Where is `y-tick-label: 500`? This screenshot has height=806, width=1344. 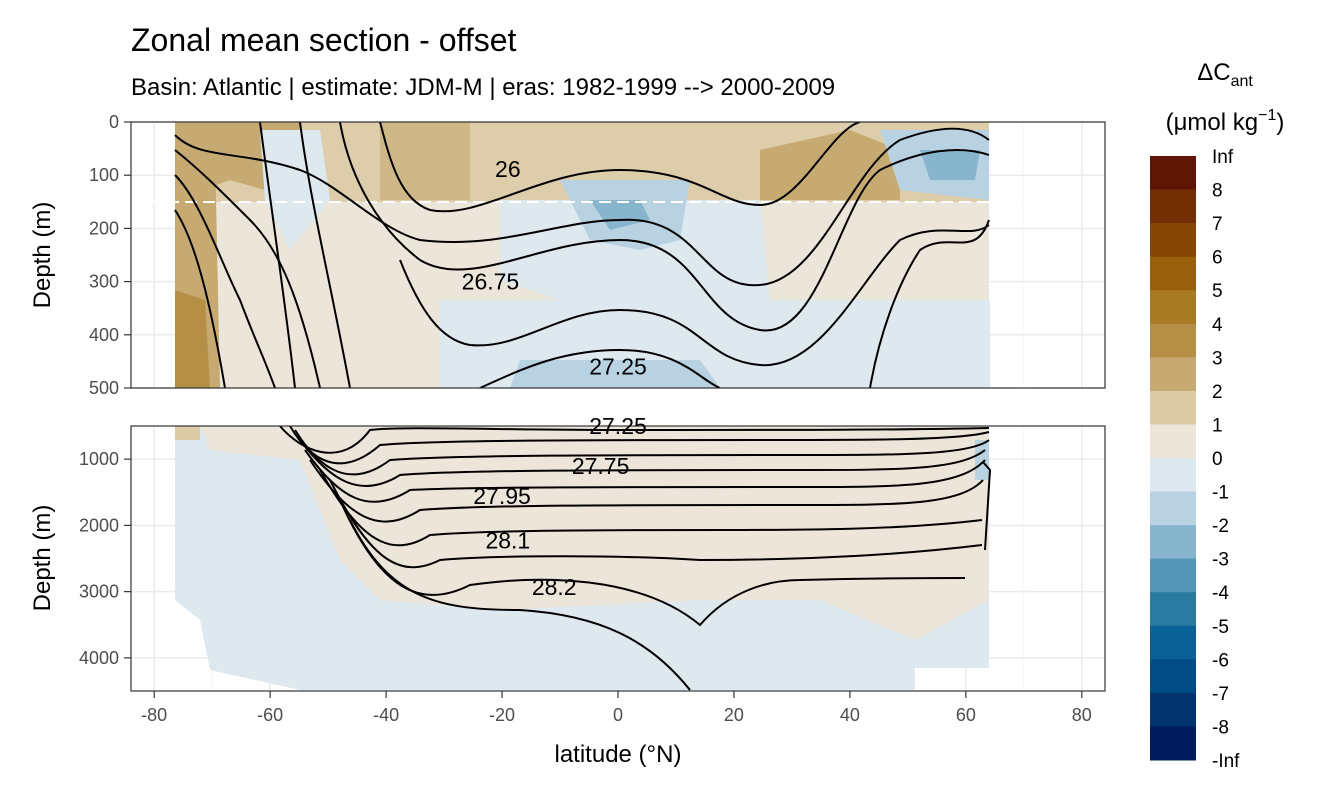
y-tick-label: 500 is located at coordinates (104, 388).